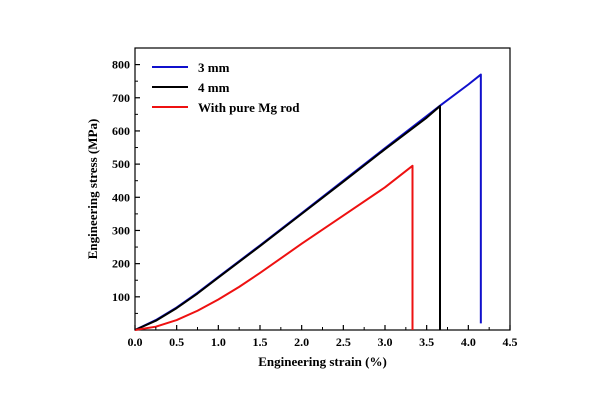  What do you see at coordinates (218, 342) in the screenshot?
I see `x-tick-label: 1.0` at bounding box center [218, 342].